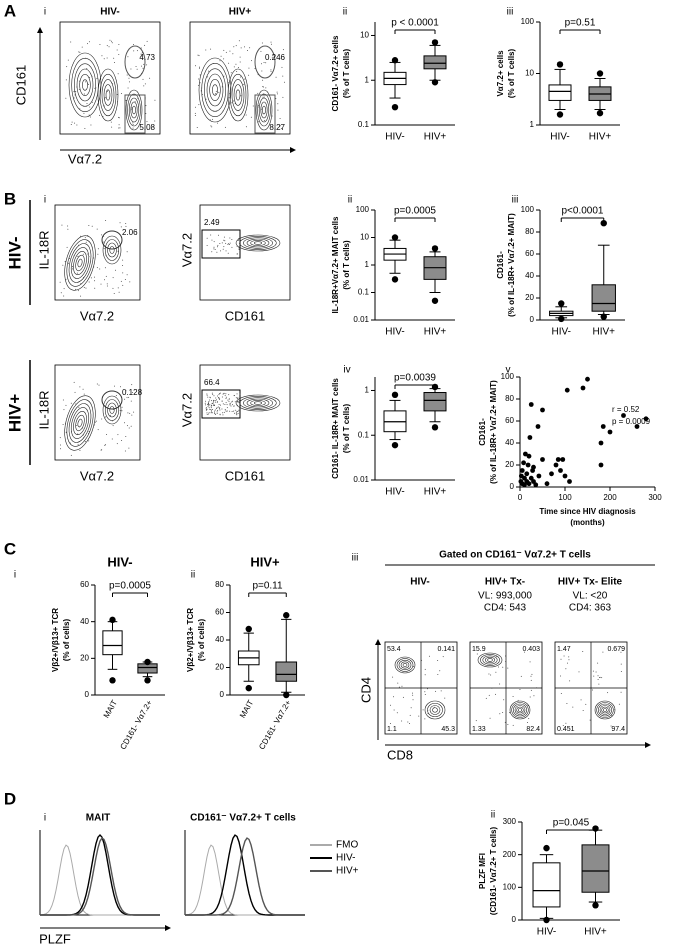  I want to click on y-axis-label: (% of T cells), so click(511, 73).